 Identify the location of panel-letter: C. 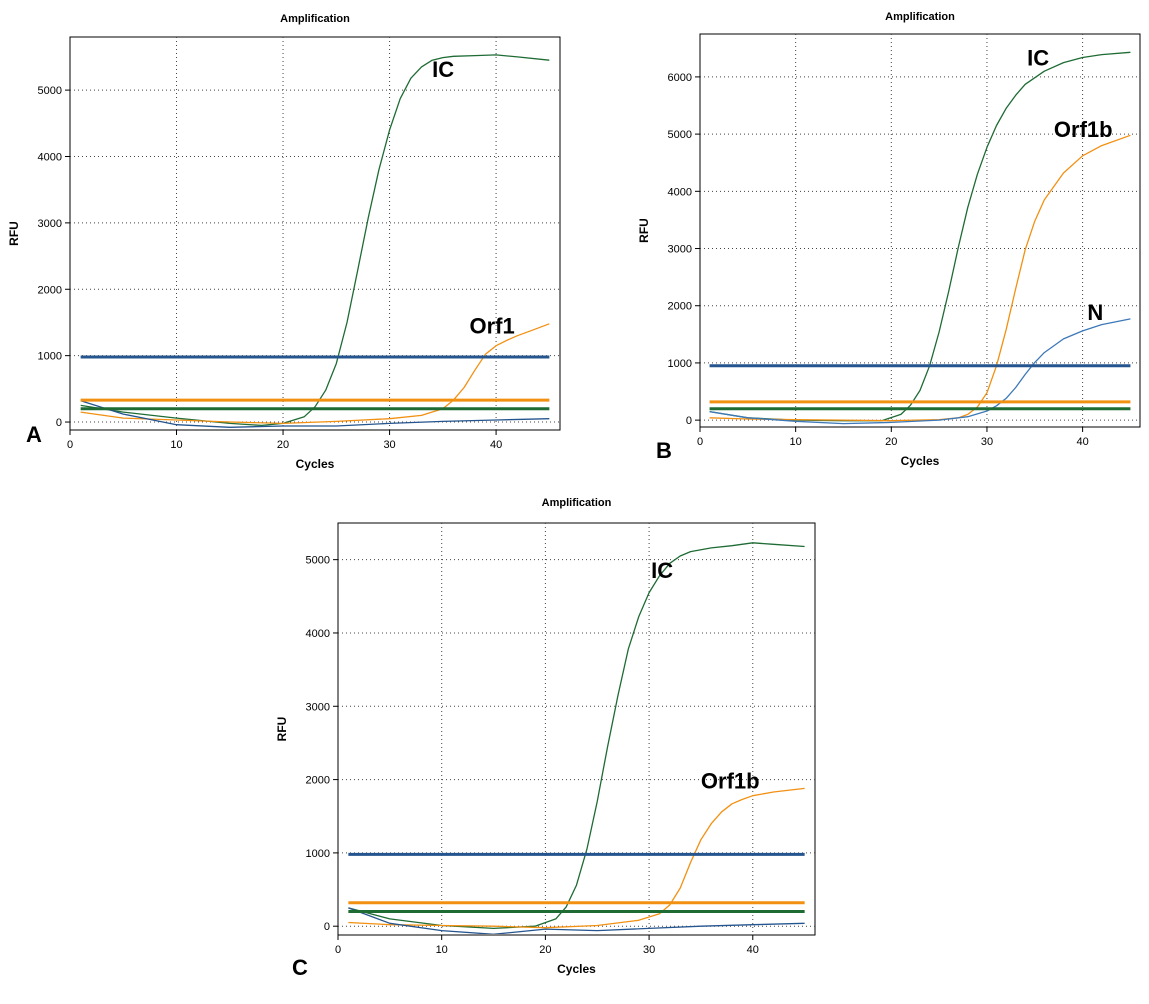
(300, 967).